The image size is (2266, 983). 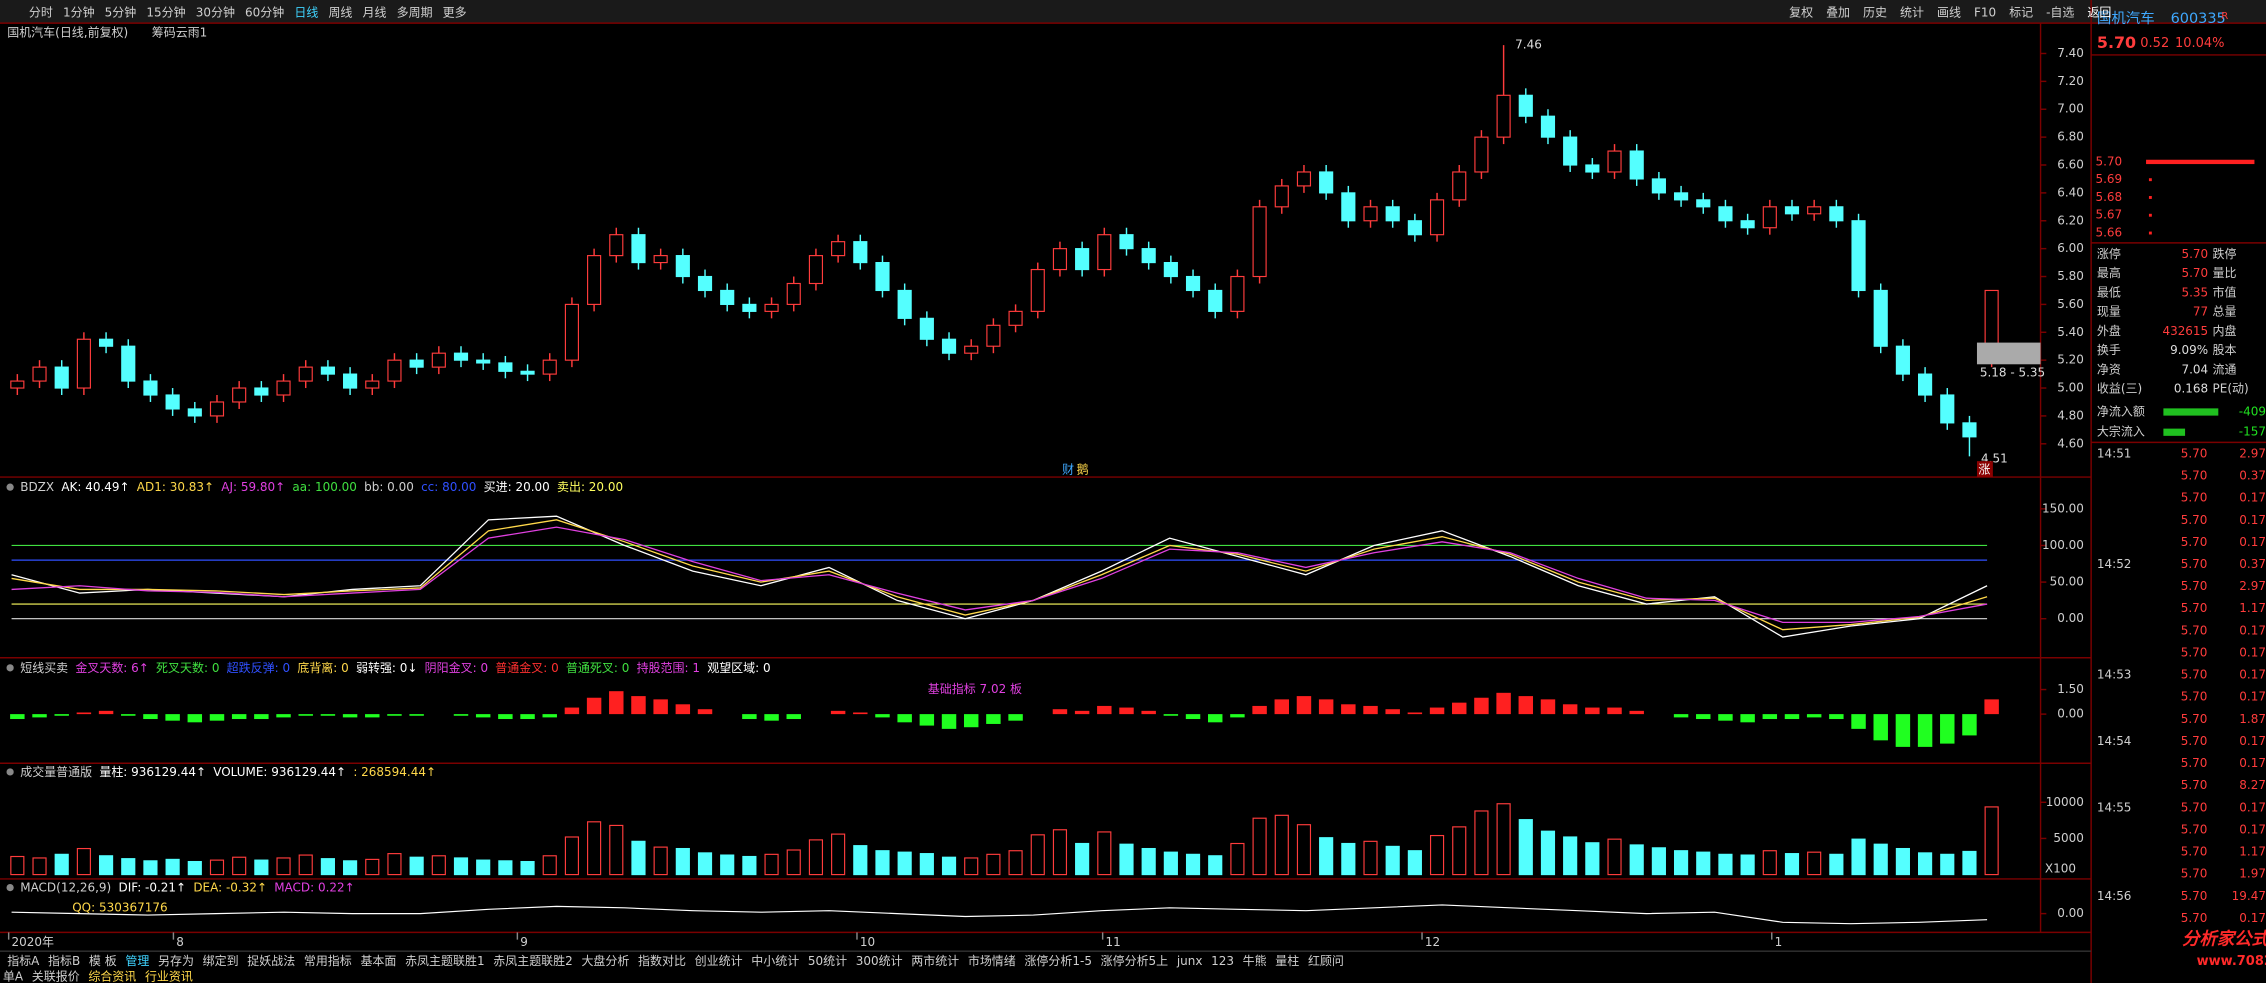 I want to click on tab: 指数对比, so click(x=662, y=960).